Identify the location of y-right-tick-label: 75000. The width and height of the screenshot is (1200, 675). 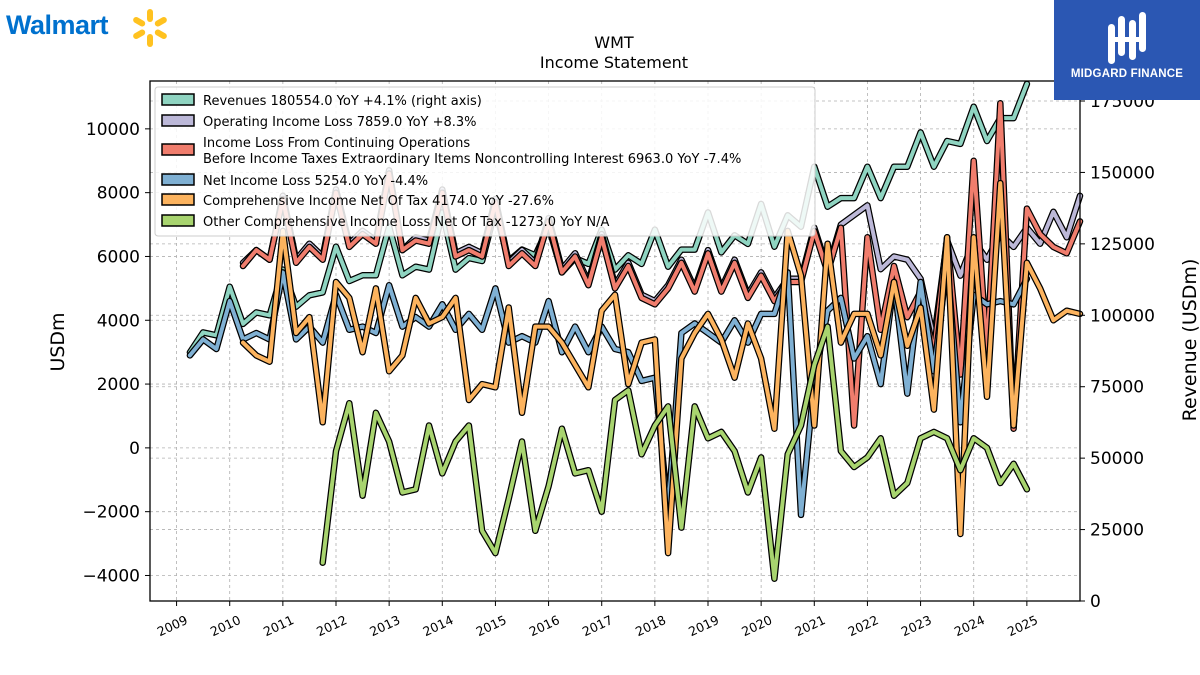
(1117, 388).